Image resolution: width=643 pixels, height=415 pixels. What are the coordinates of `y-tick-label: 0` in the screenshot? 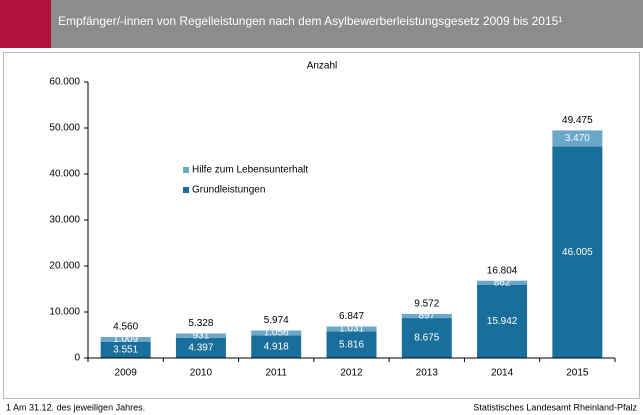 It's located at (77, 358).